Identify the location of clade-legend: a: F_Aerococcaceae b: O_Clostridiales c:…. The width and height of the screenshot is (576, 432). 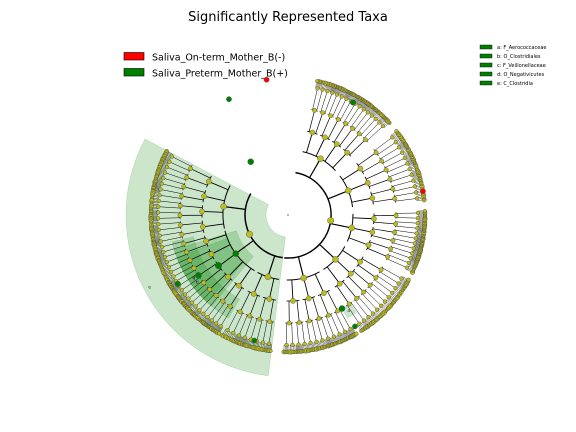
(512, 65).